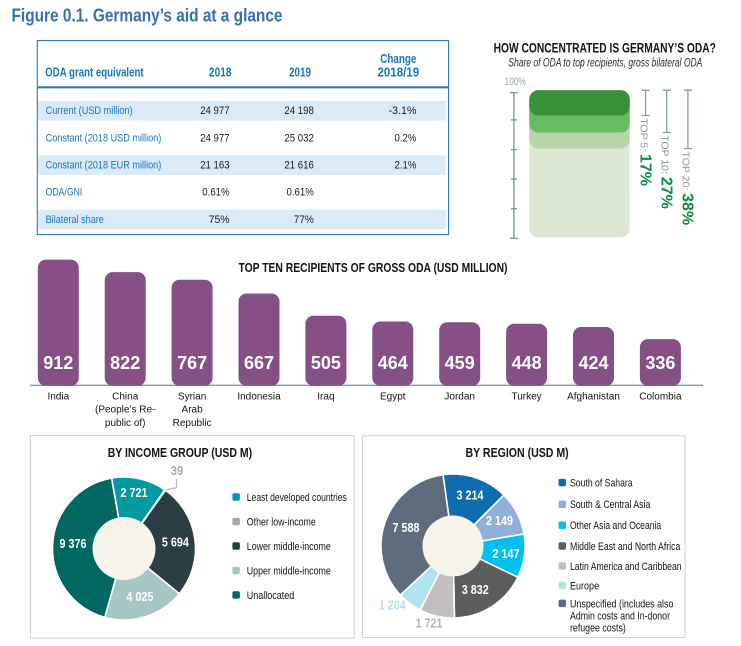 This screenshot has height=646, width=741. I want to click on svg-text: (People’s Re-, so click(125, 410).